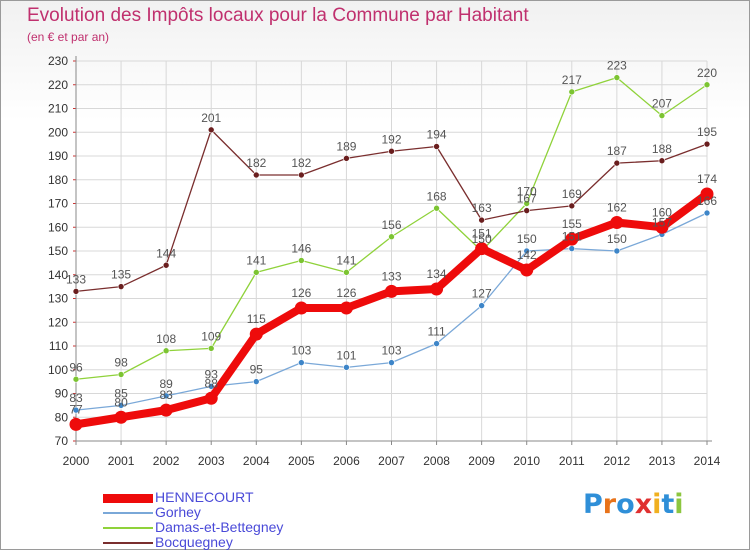  I want to click on data-label: 144, so click(166, 253).